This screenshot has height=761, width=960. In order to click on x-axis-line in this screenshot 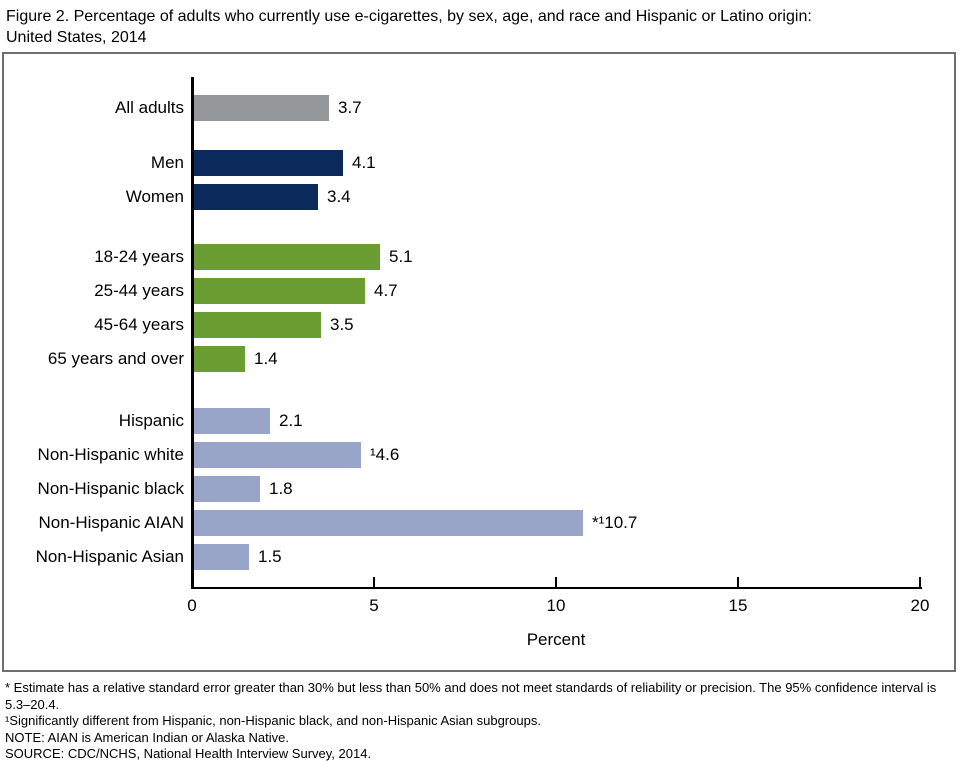, I will do `click(556, 588)`.